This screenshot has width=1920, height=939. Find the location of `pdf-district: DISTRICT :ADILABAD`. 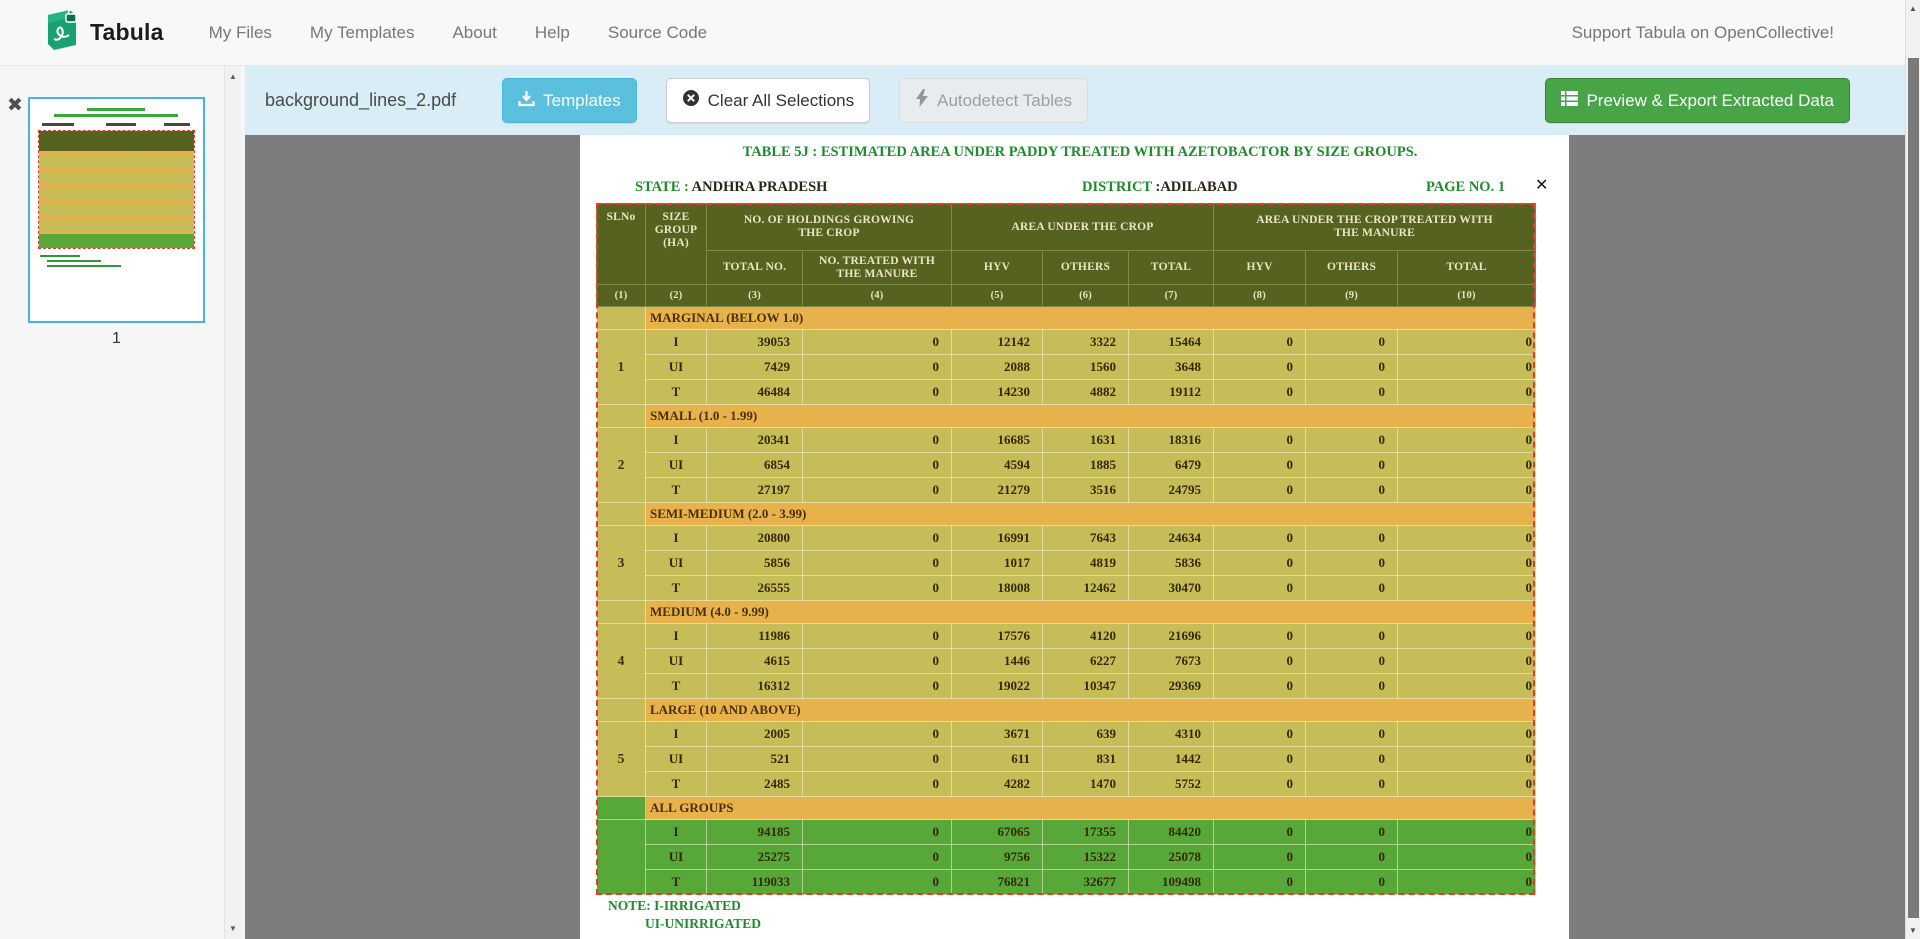

pdf-district: DISTRICT :ADILABAD is located at coordinates (1160, 187).